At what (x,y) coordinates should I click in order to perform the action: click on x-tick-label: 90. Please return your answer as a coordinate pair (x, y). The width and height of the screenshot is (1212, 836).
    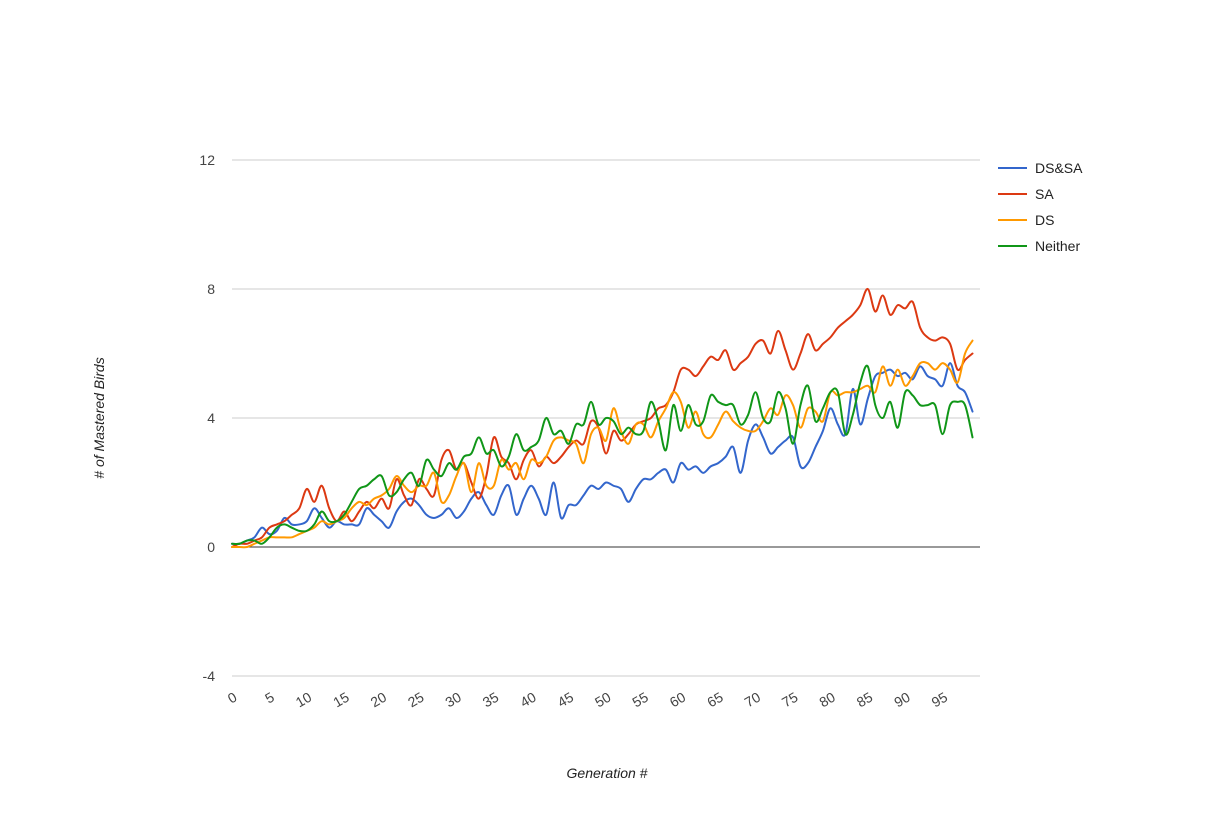
    Looking at the image, I should click on (902, 700).